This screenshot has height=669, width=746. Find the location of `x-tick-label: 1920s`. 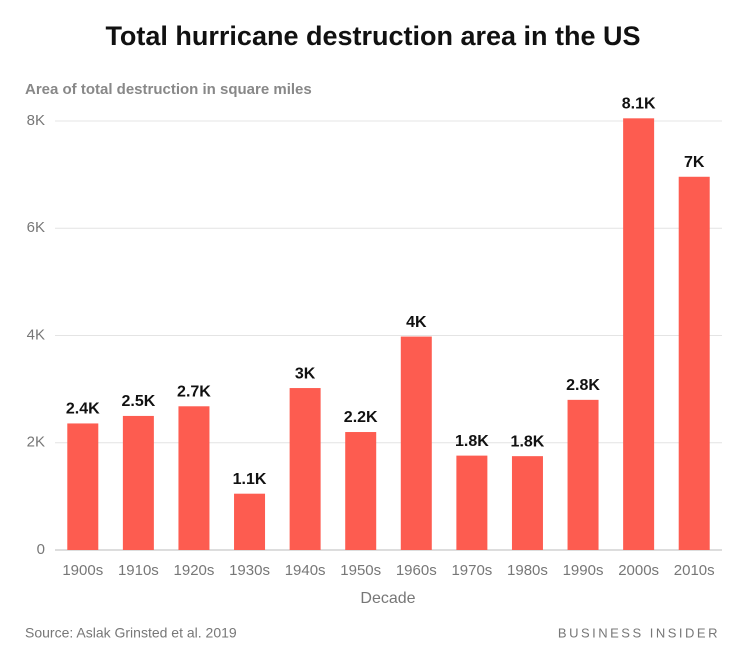

x-tick-label: 1920s is located at coordinates (194, 570).